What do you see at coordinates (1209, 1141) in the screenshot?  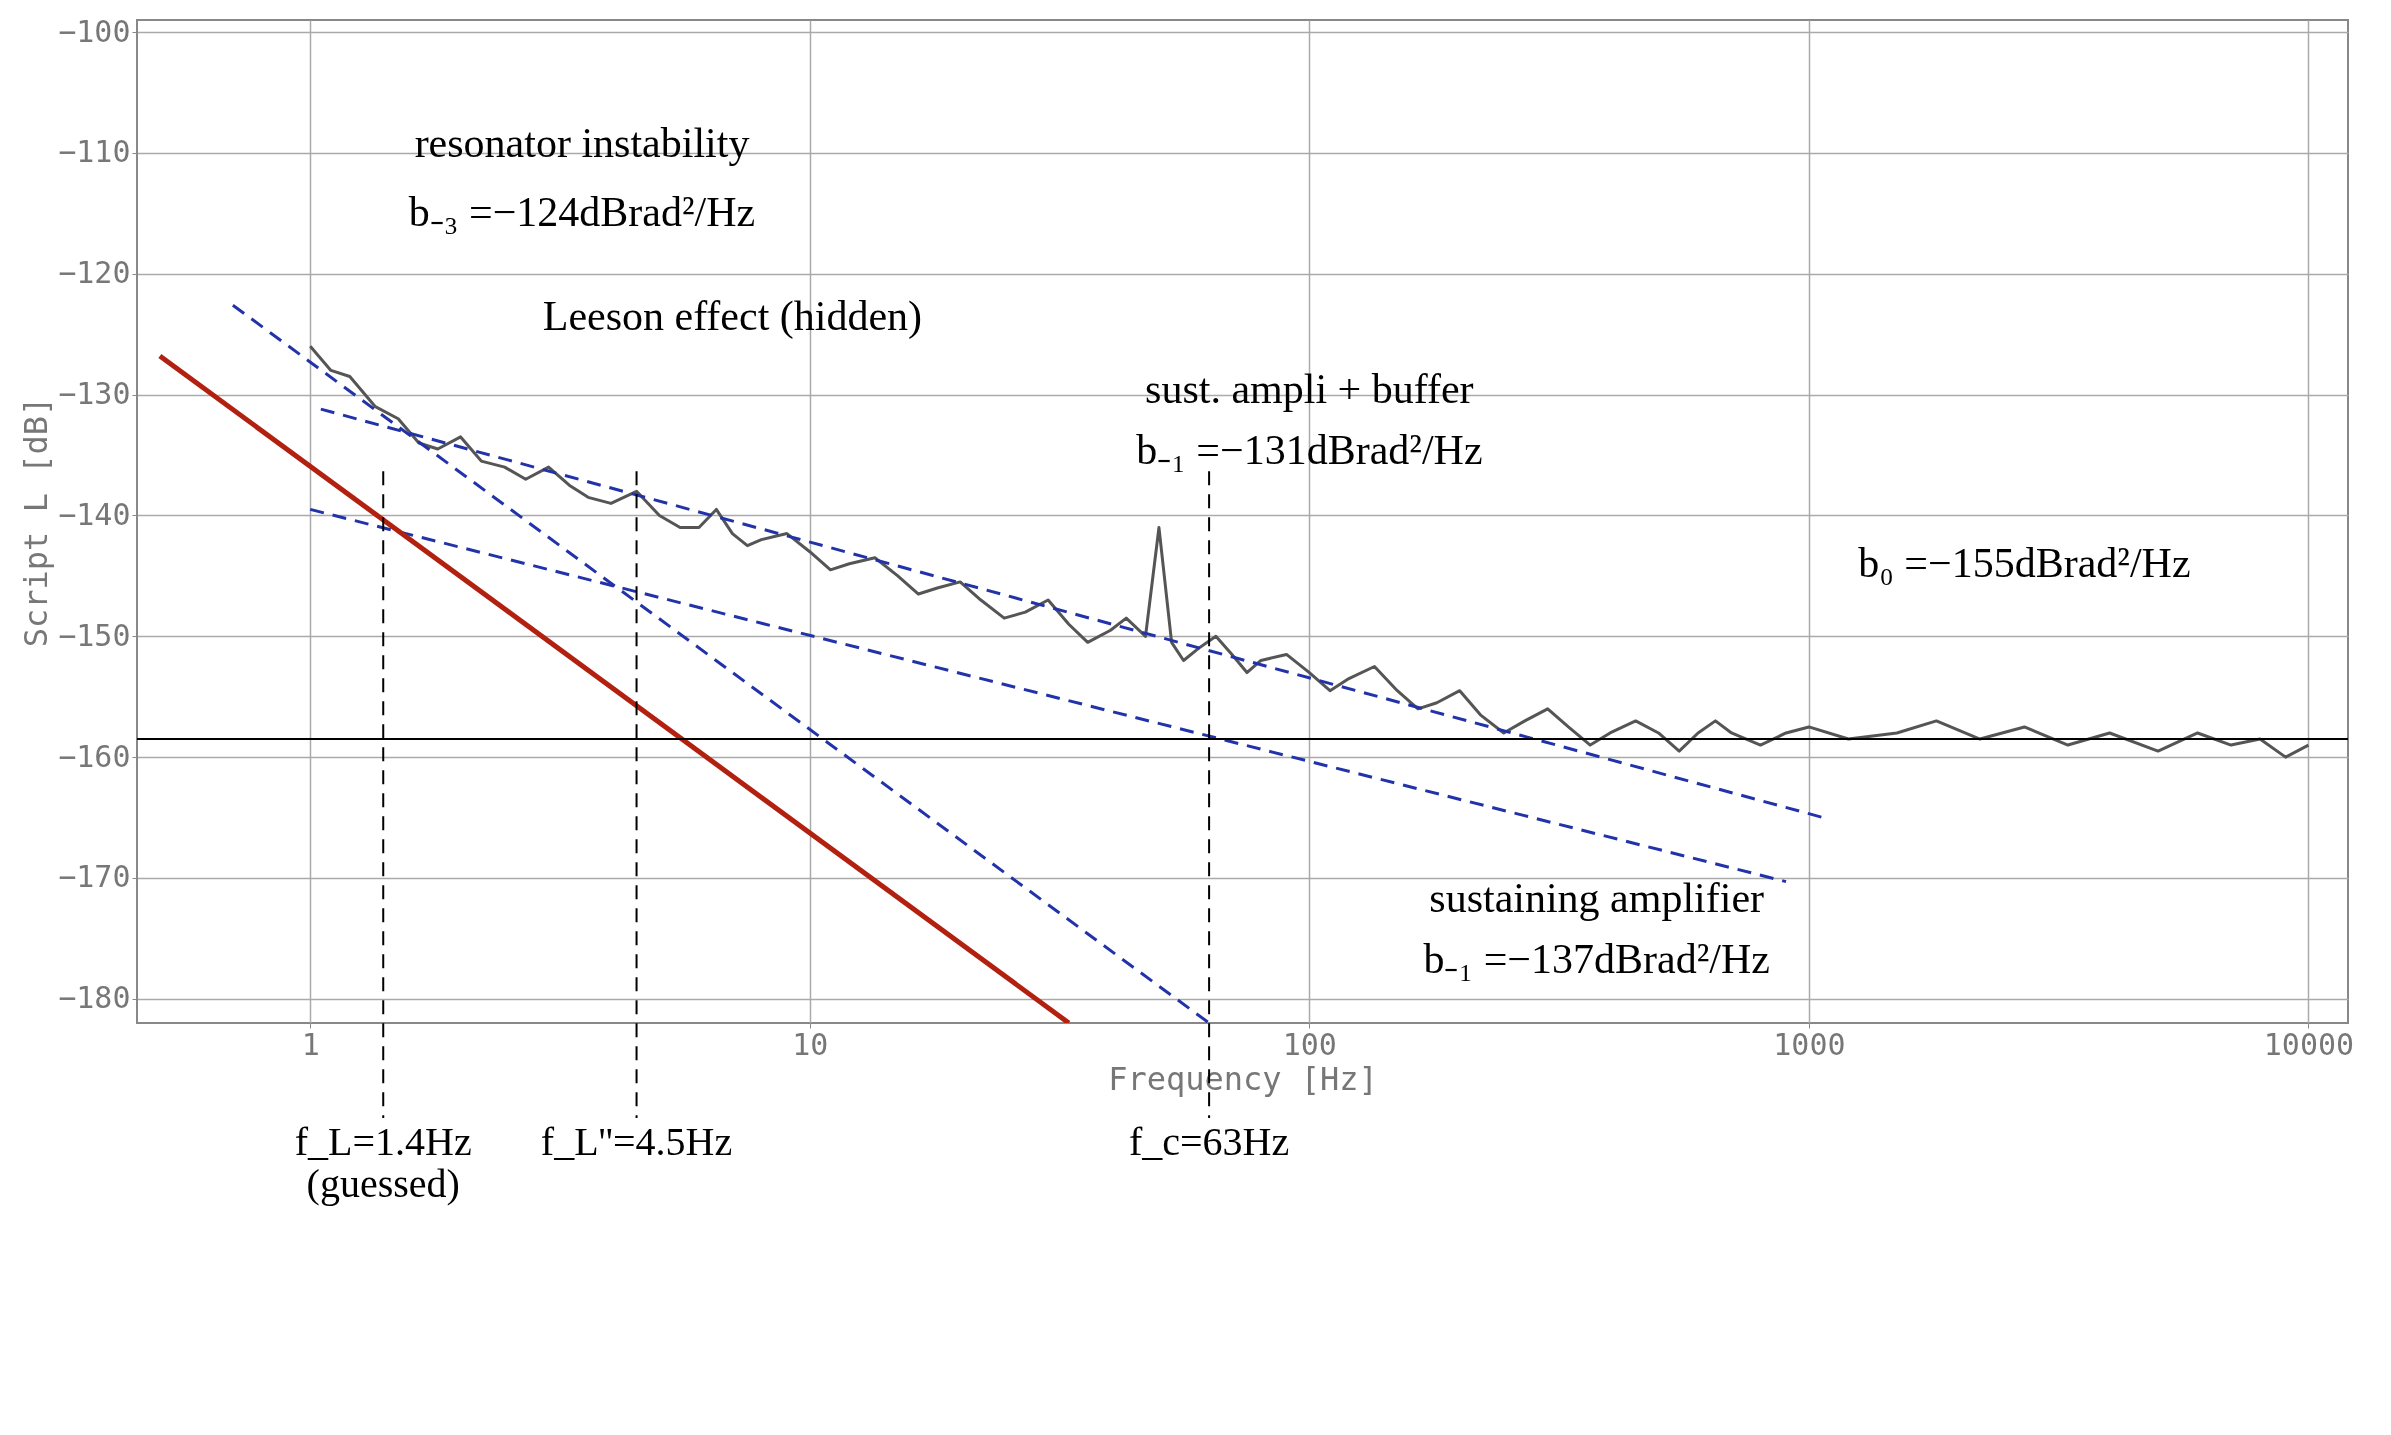 I see `ref-line-label: f_c=63Hz` at bounding box center [1209, 1141].